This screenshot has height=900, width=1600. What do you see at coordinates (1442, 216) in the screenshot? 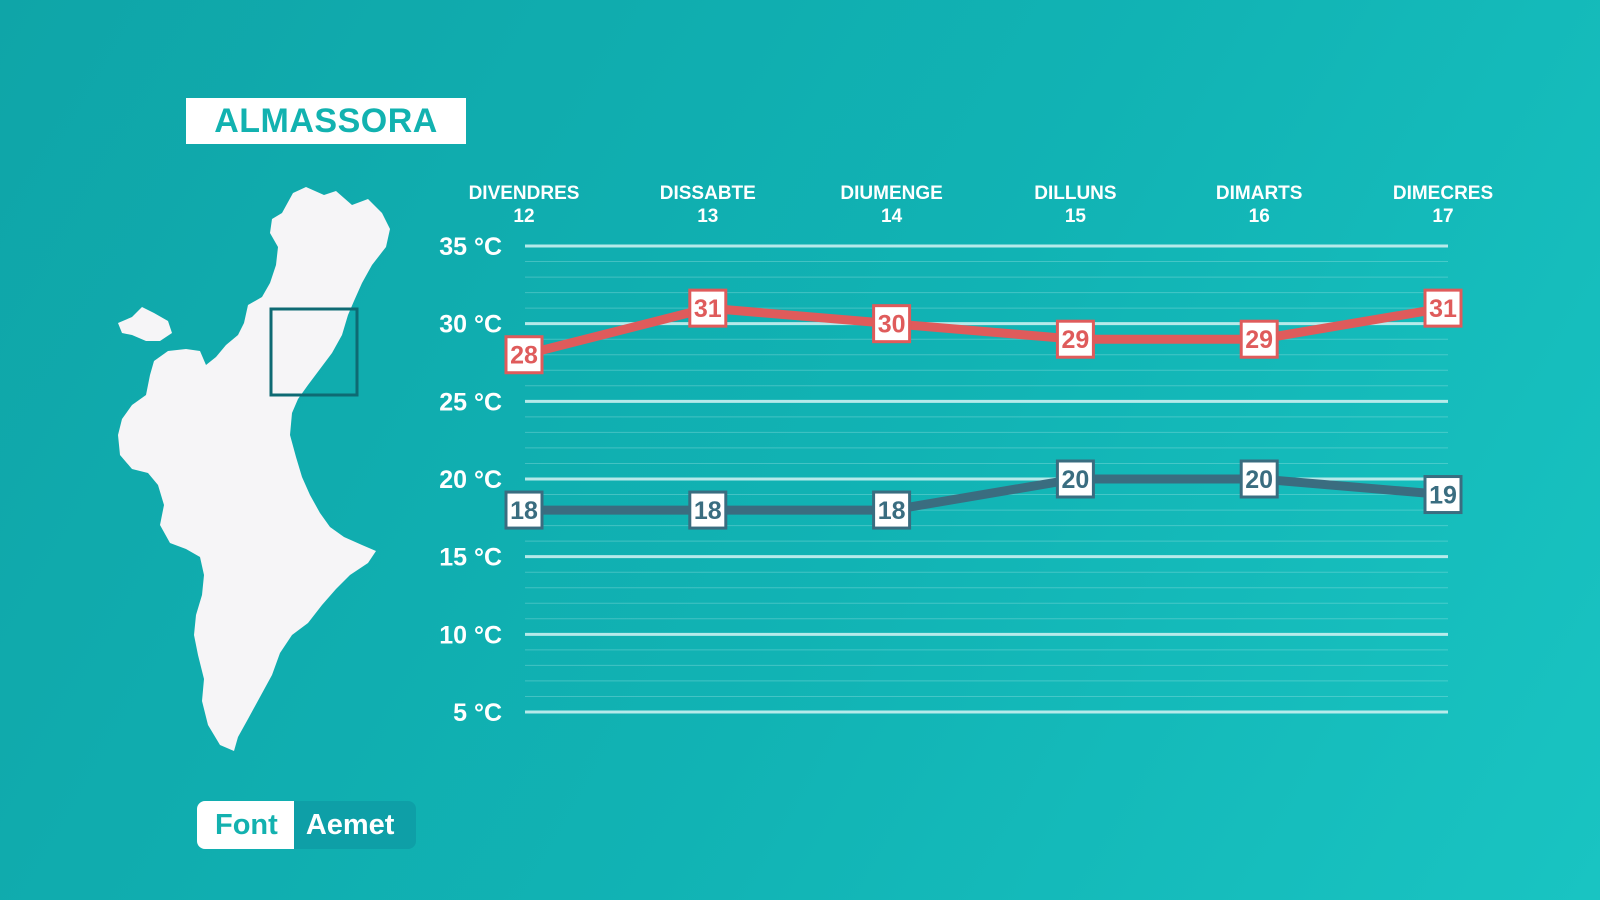
I see `day-date-label: 17` at bounding box center [1442, 216].